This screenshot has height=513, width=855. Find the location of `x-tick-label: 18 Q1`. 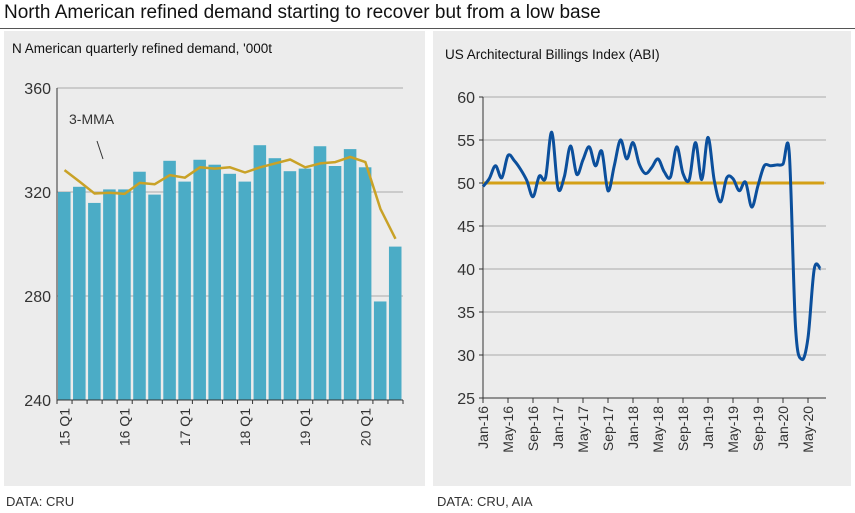

x-tick-label: 18 Q1 is located at coordinates (245, 427).